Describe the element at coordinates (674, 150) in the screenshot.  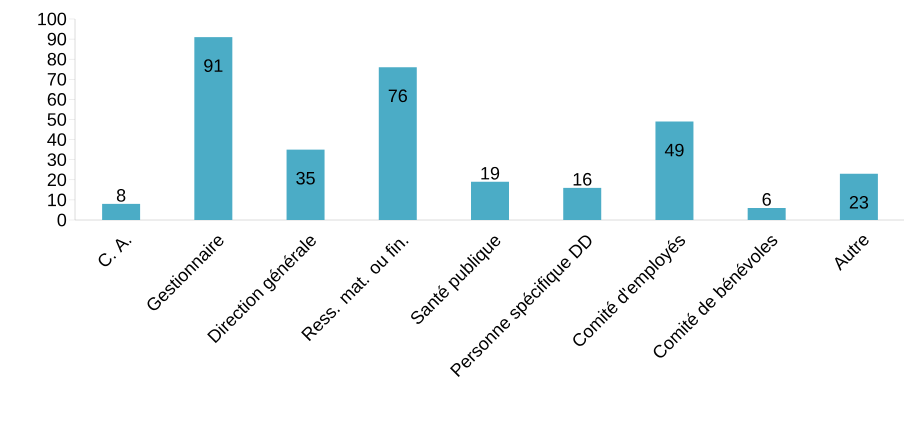
I see `data-label: 49` at that location.